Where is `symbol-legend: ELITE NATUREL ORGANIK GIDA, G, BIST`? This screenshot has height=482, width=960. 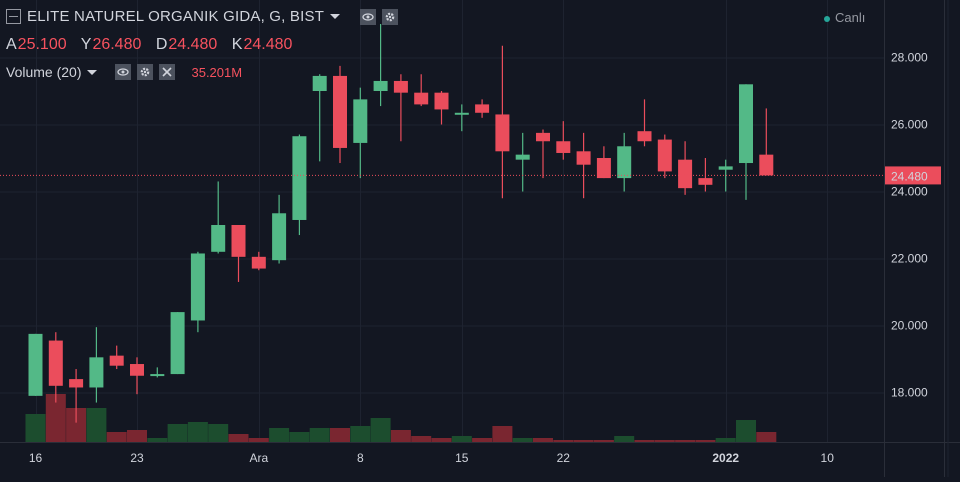 symbol-legend: ELITE NATUREL ORGANIK GIDA, G, BIST is located at coordinates (202, 16).